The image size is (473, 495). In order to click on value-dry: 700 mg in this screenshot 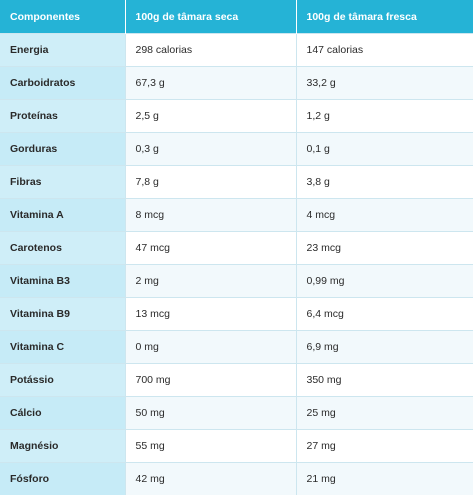, I will do `click(210, 380)`.